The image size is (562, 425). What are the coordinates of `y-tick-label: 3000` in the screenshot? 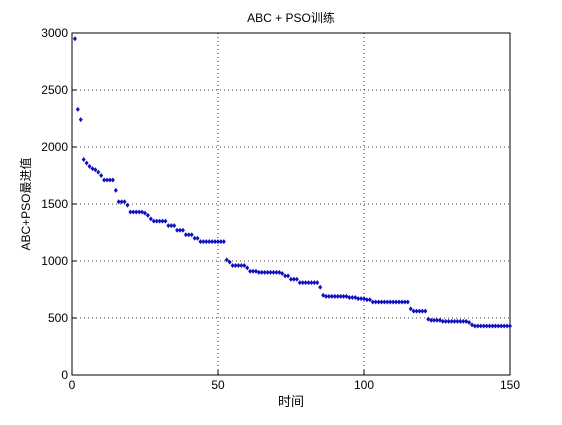 It's located at (54, 33).